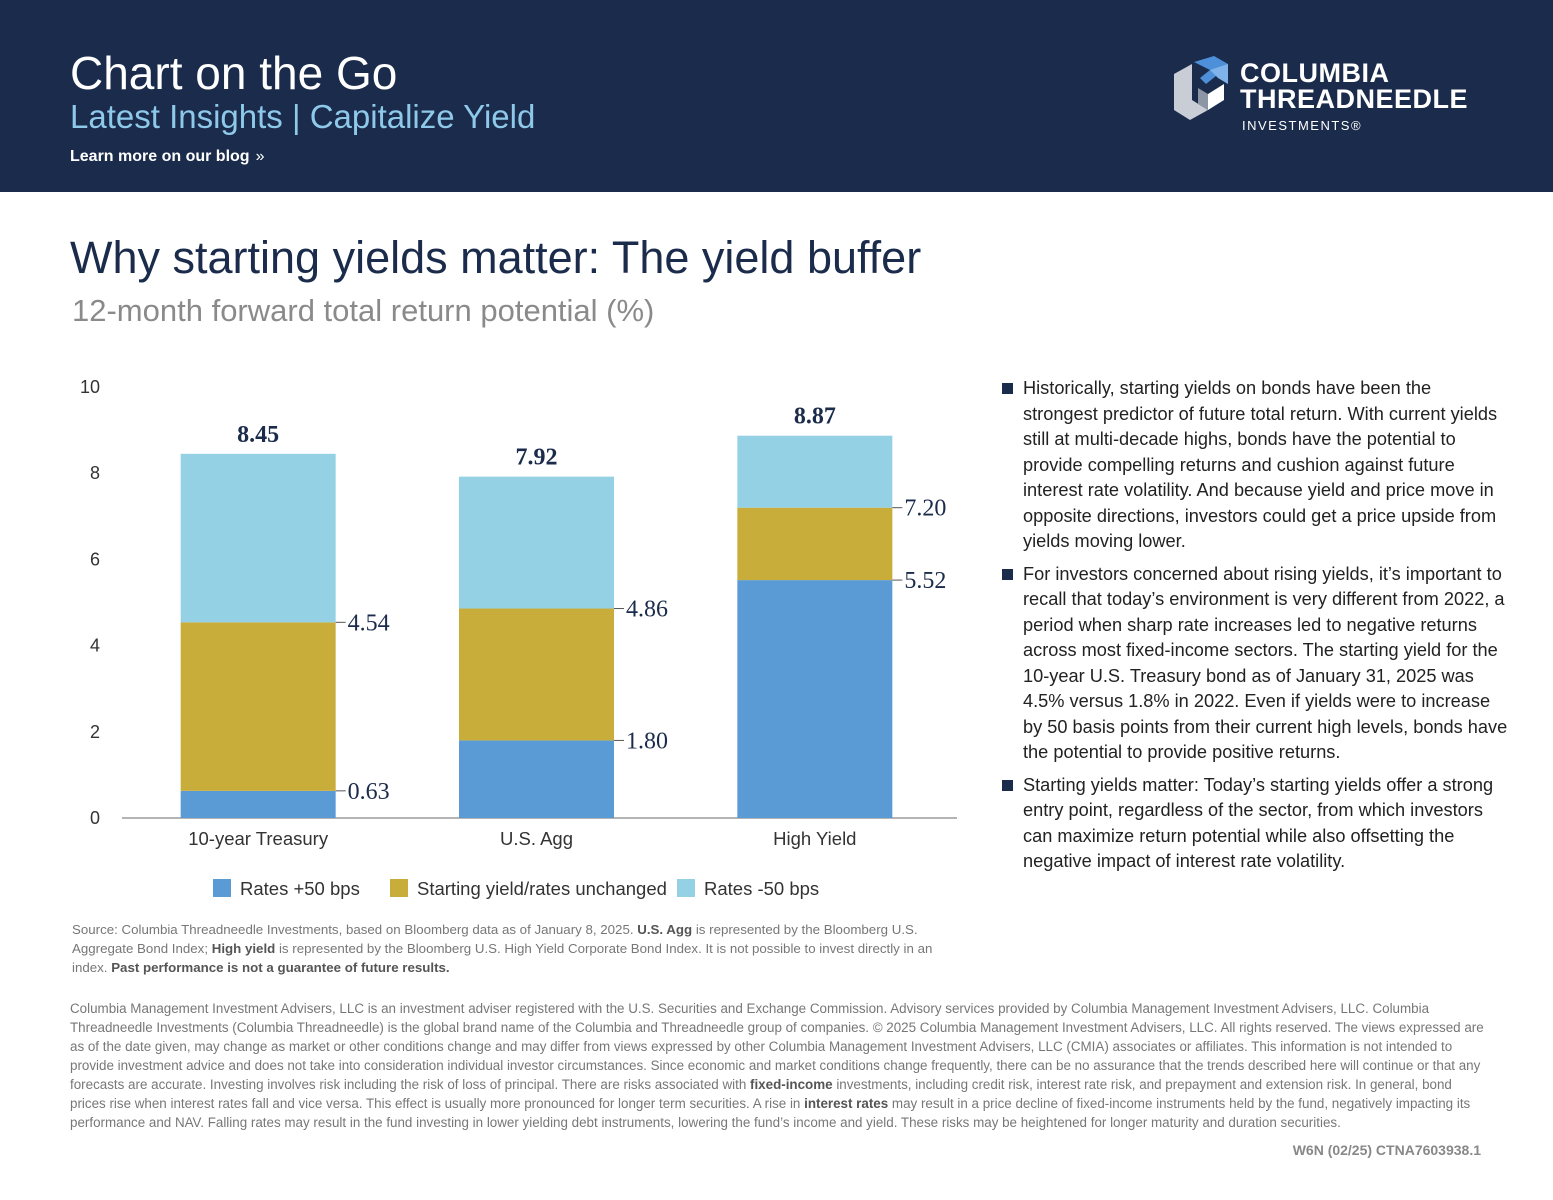 The width and height of the screenshot is (1553, 1200). Describe the element at coordinates (95, 646) in the screenshot. I see `y-tick-label: 4` at that location.